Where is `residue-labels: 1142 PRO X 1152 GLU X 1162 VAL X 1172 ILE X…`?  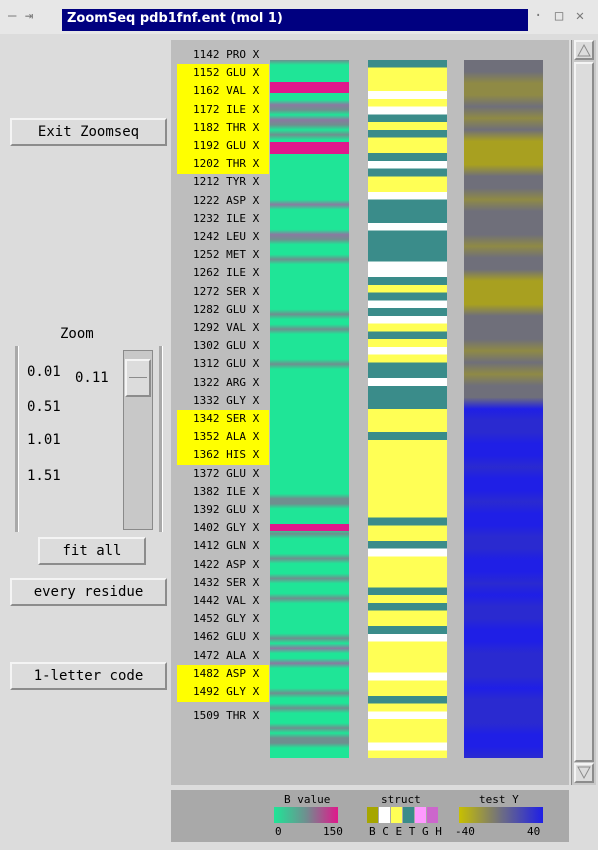
residue-labels: 1142 PRO X 1152 GLU X 1162 VAL X 1172 ILE X… is located at coordinates (221, 412).